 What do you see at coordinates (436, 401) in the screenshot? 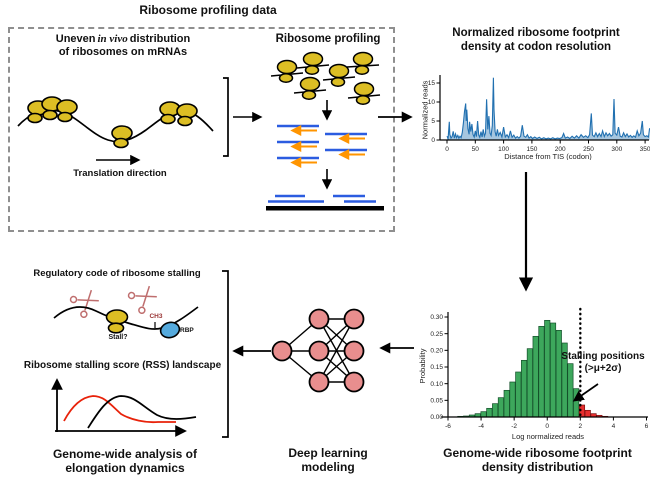
I see `svg-text: 0.05` at bounding box center [436, 401].